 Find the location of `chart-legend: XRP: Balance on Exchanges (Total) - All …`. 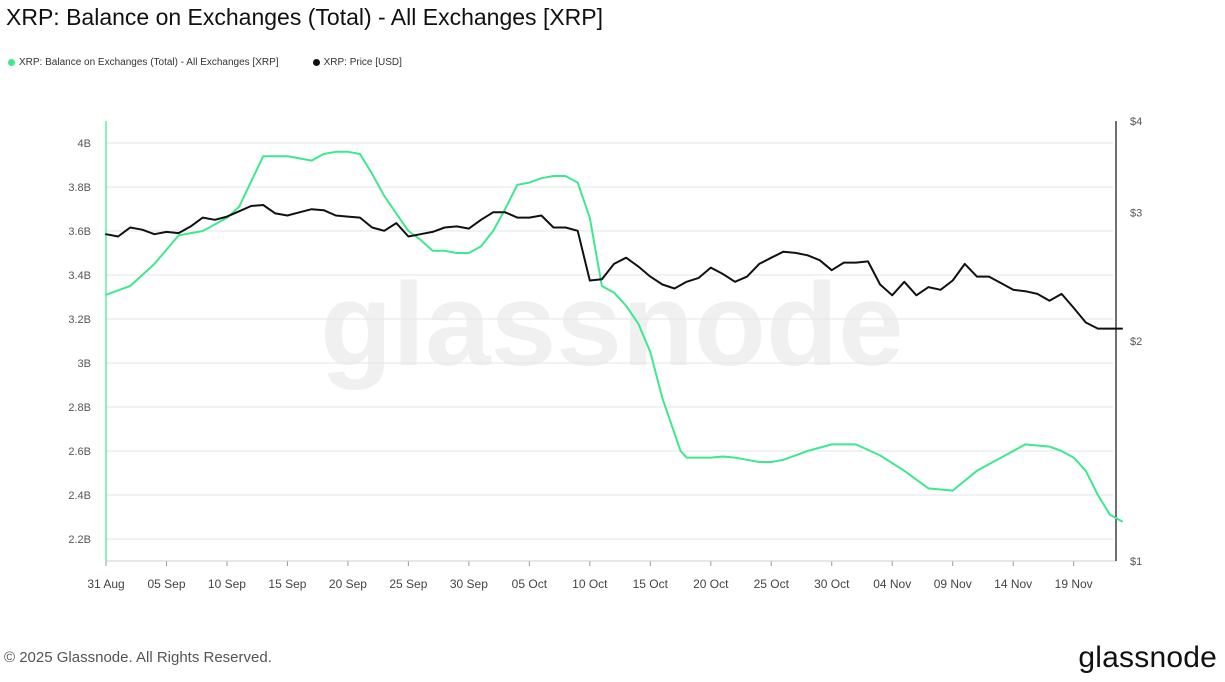

chart-legend: XRP: Balance on Exchanges (Total) - All … is located at coordinates (205, 62).